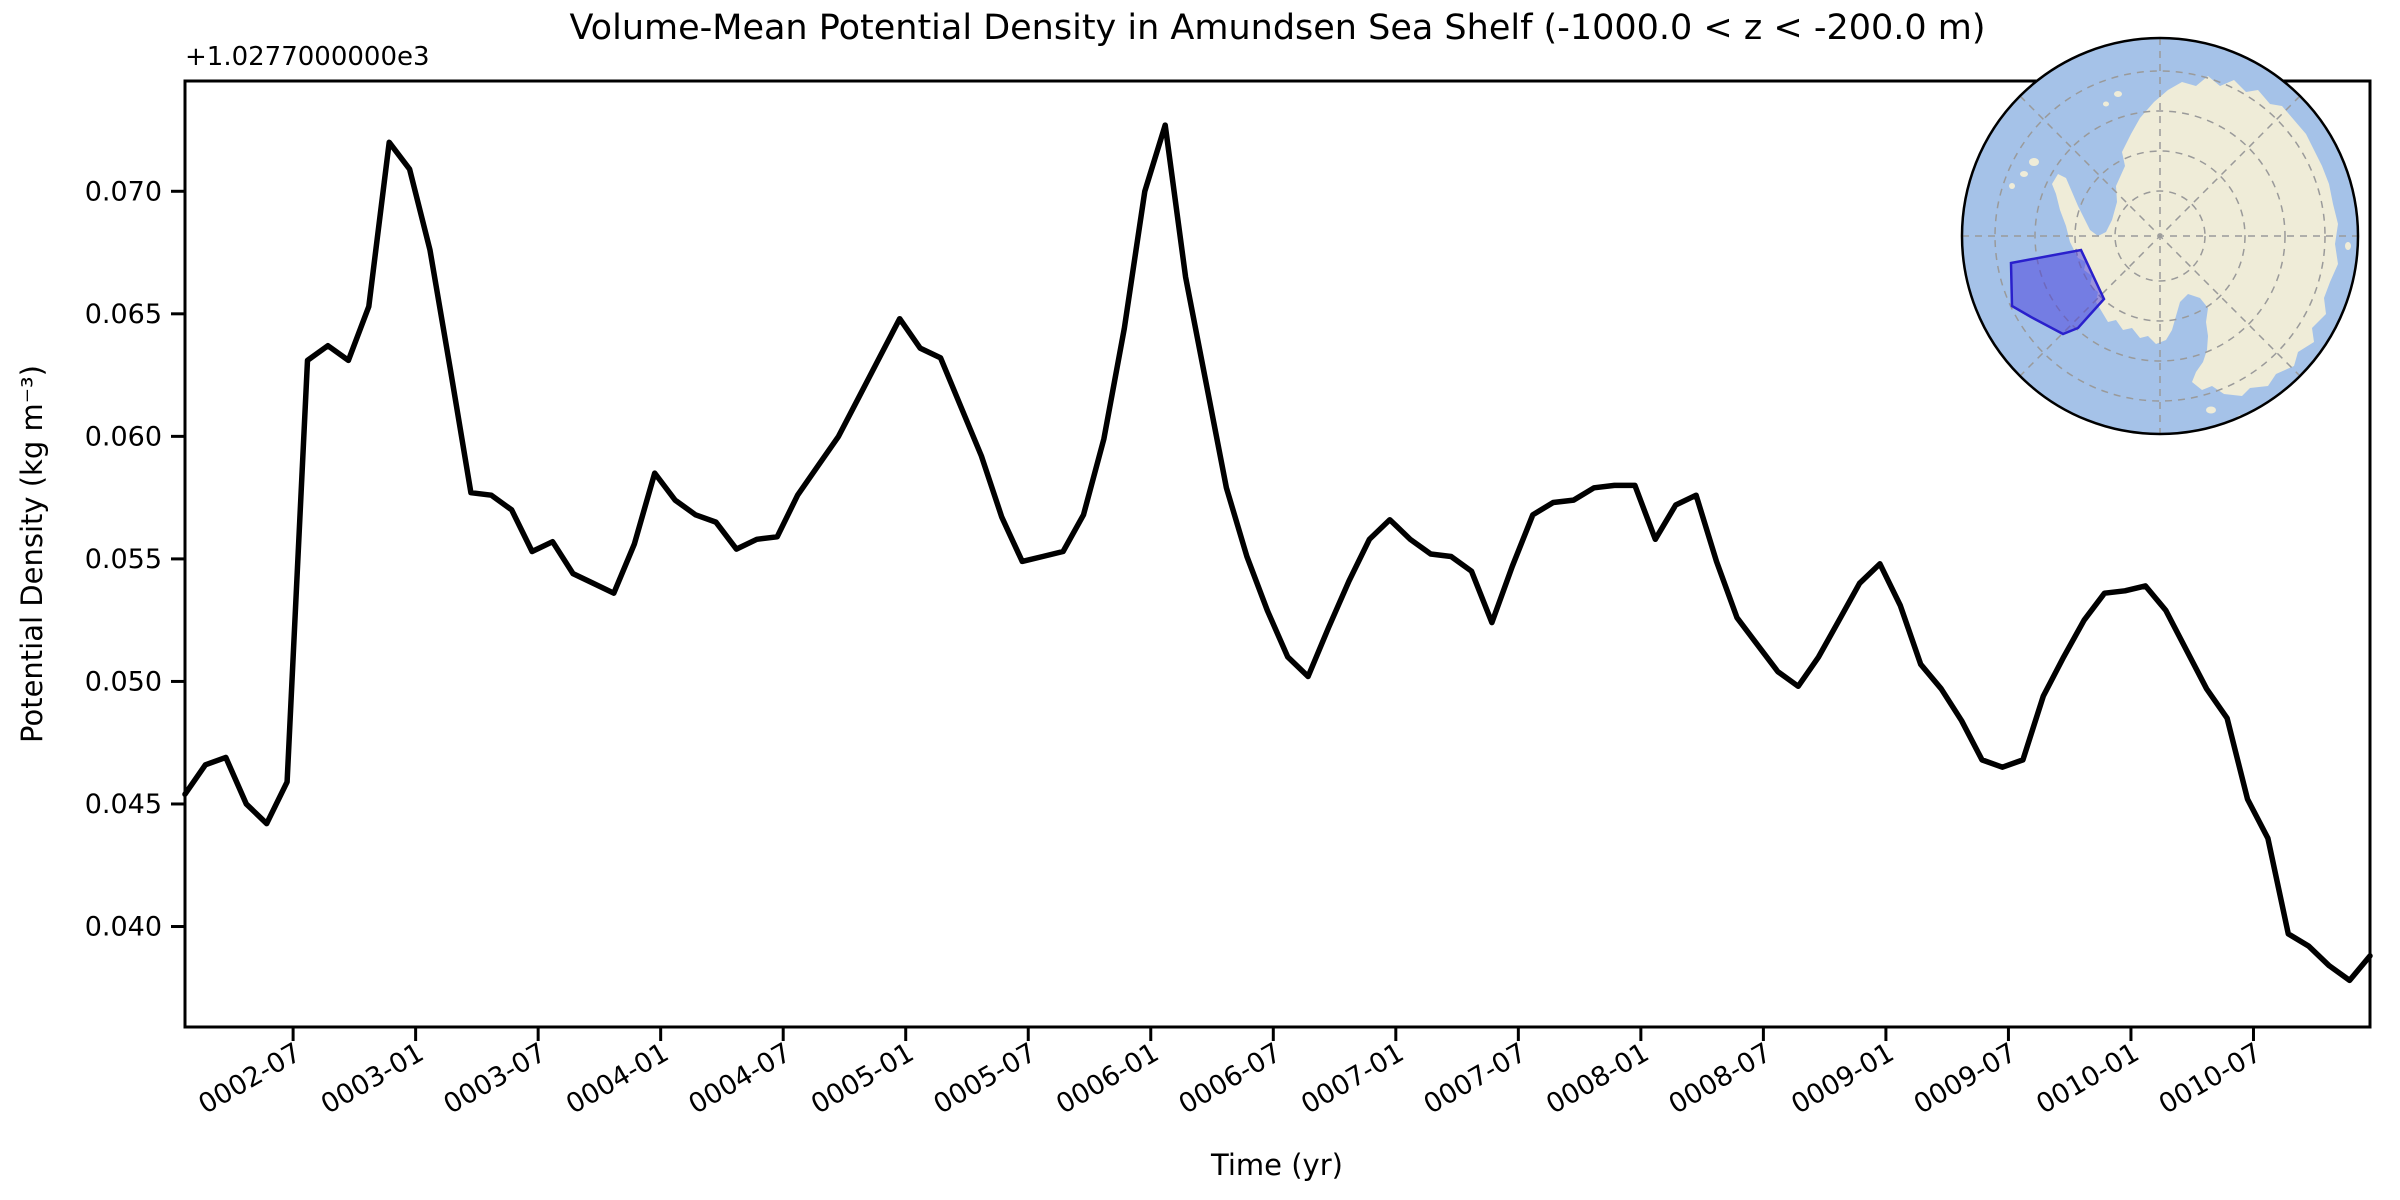 The height and width of the screenshot is (1200, 2400). I want to click on x-tick-label: 0010-01, so click(2087, 1078).